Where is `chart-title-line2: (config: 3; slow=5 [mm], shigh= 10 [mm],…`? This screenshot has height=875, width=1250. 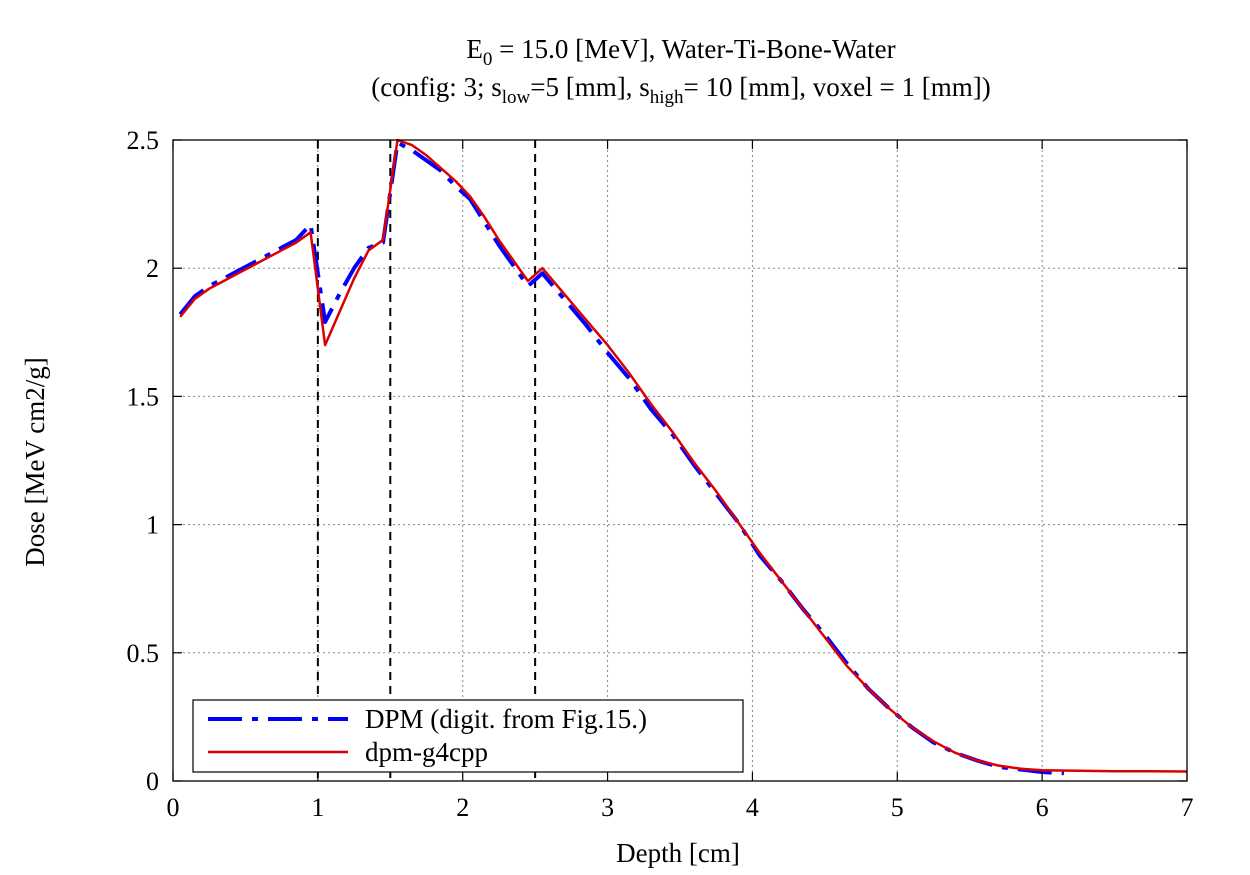 chart-title-line2: (config: 3; slow=5 [mm], shigh= 10 [mm],… is located at coordinates (680, 90).